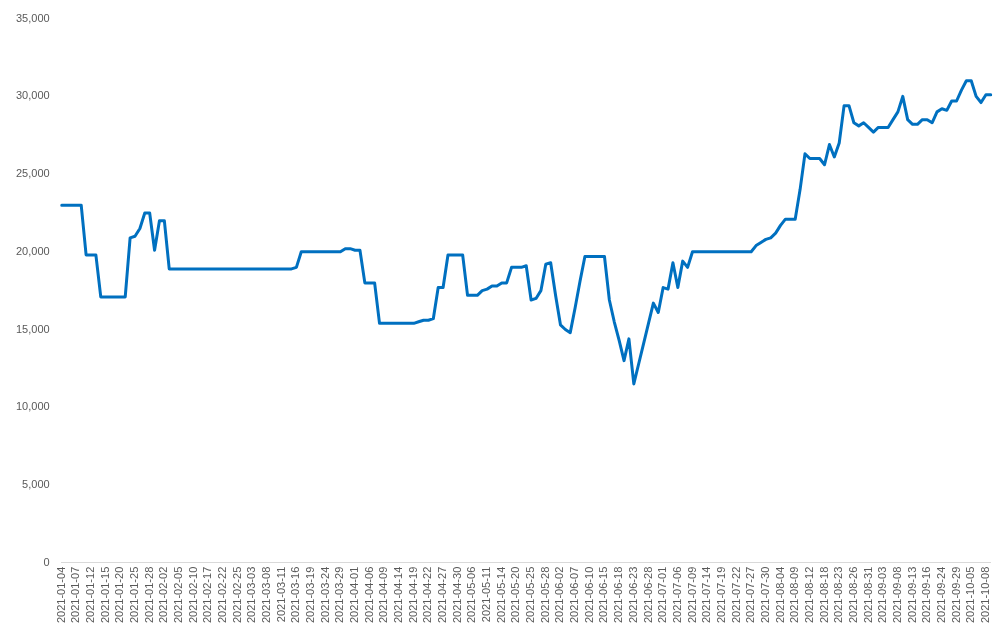  I want to click on x-tick-label: 2021-04-27, so click(442, 595).